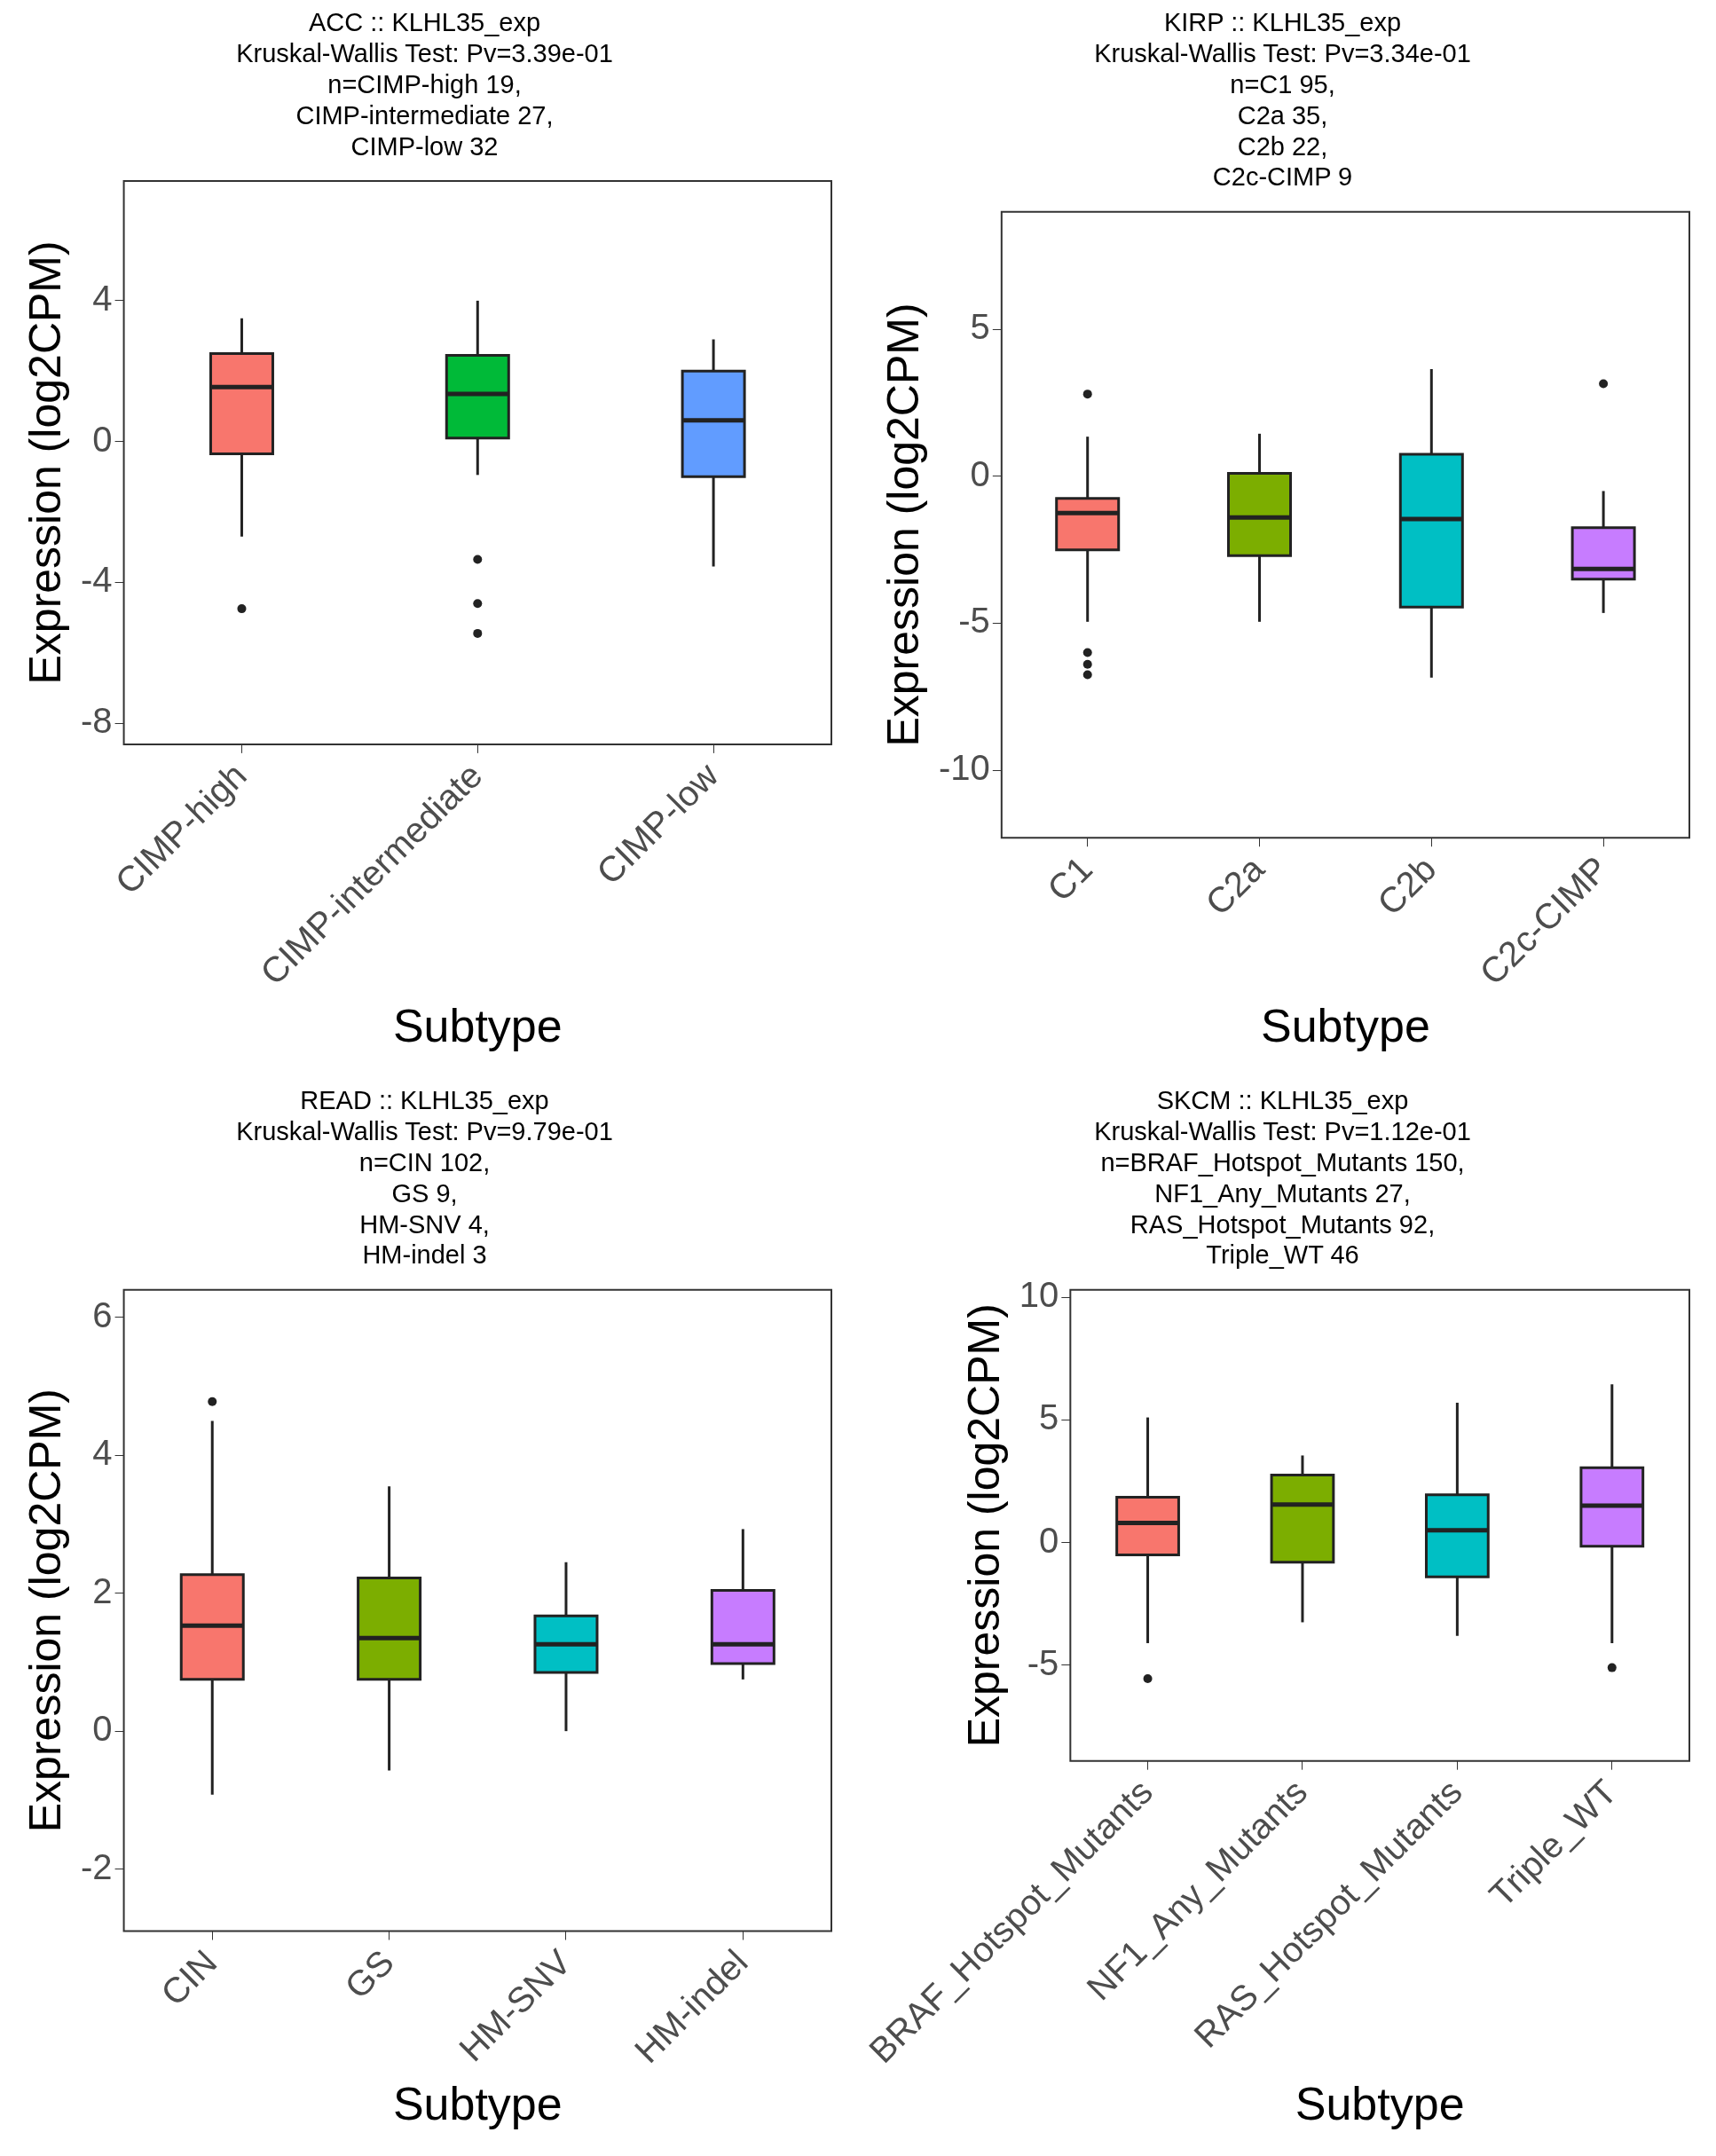  What do you see at coordinates (424, 1178) in the screenshot?
I see `chart-title: READ :: KLHL35_exp Kruskal-Wallis Test: Pv=9.79e-01 n=CIN 102, GS 9, HM-SNV 4, HM-indel 3` at bounding box center [424, 1178].